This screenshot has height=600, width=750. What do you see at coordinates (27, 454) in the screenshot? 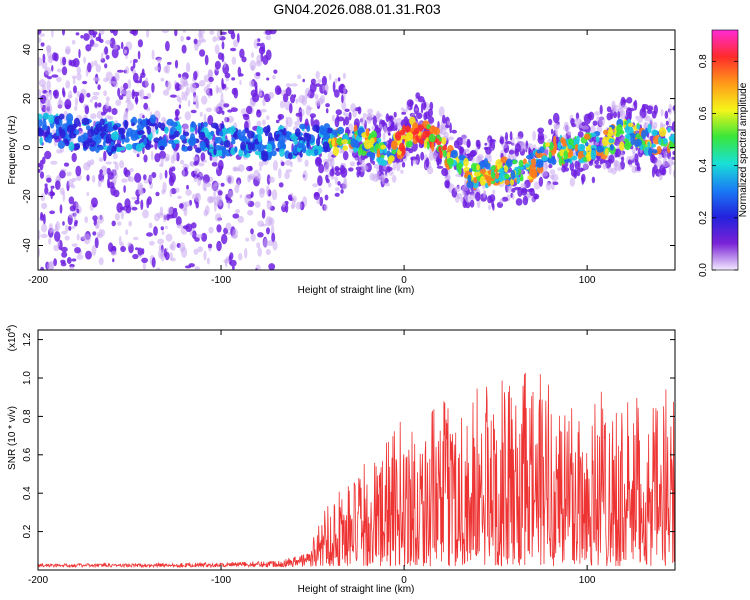
I see `snr-y-tick-label: 0.6` at bounding box center [27, 454].